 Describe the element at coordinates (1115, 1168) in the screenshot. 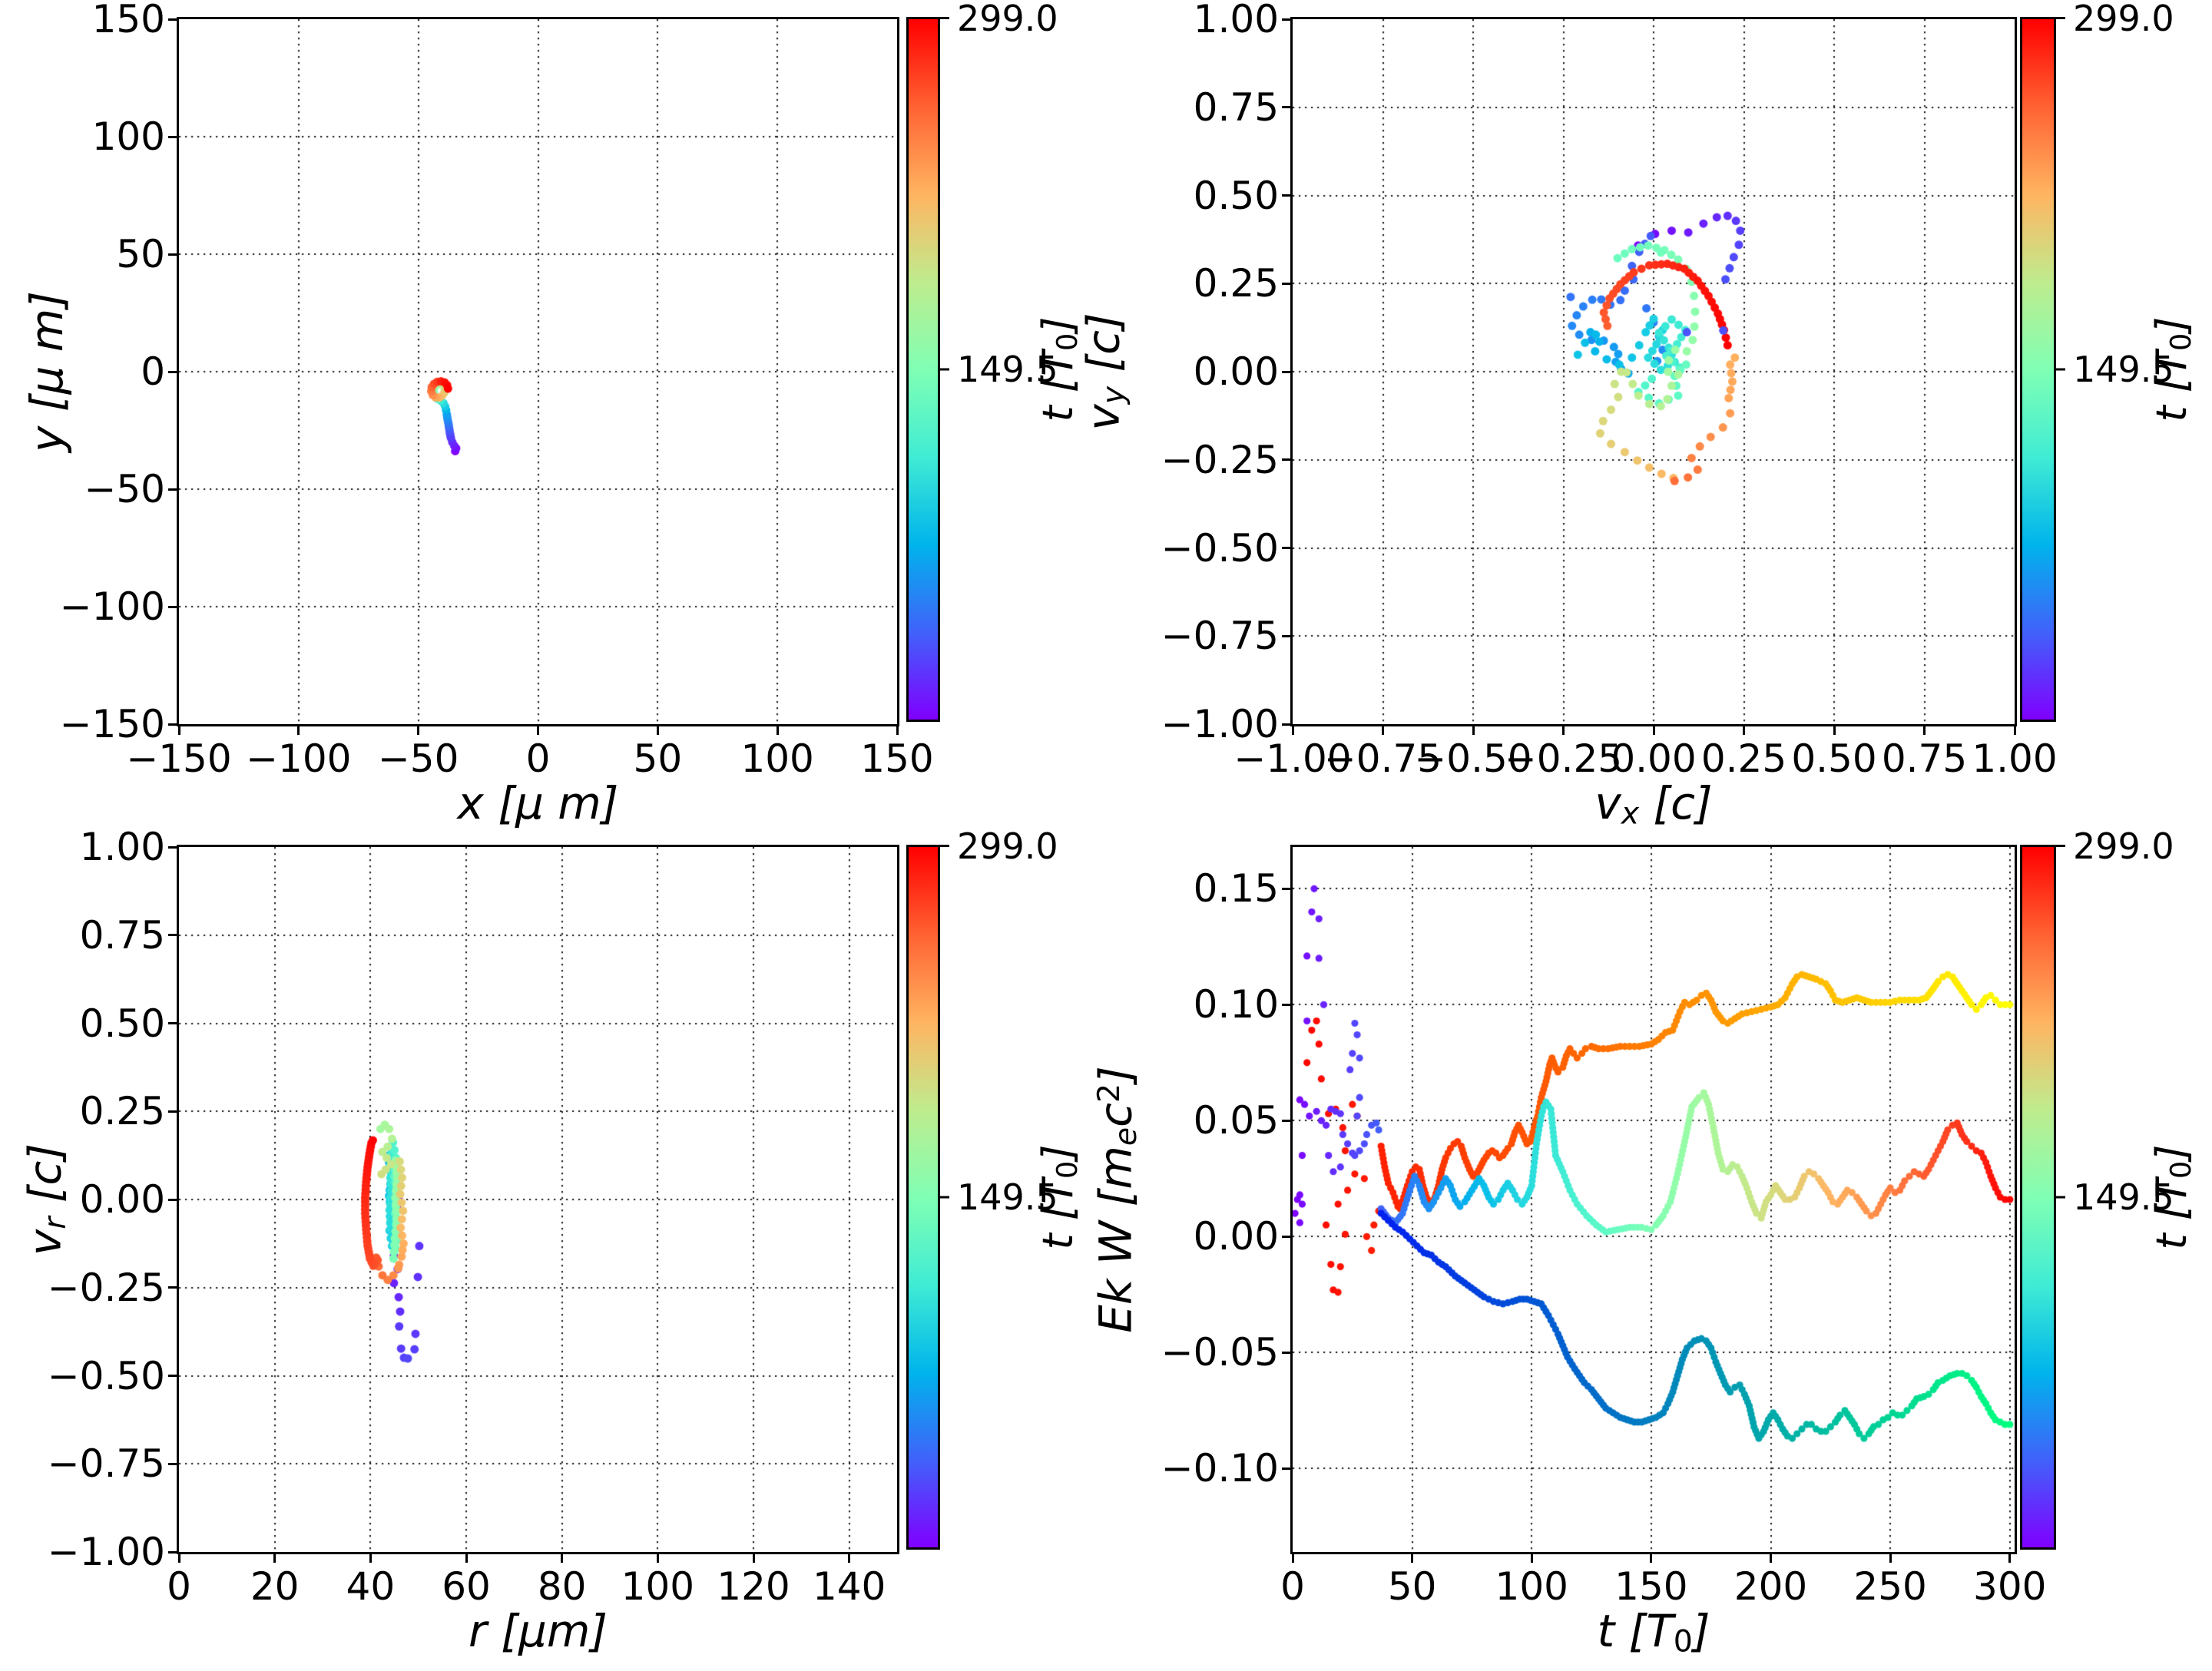

I see `label-segment: m` at that location.